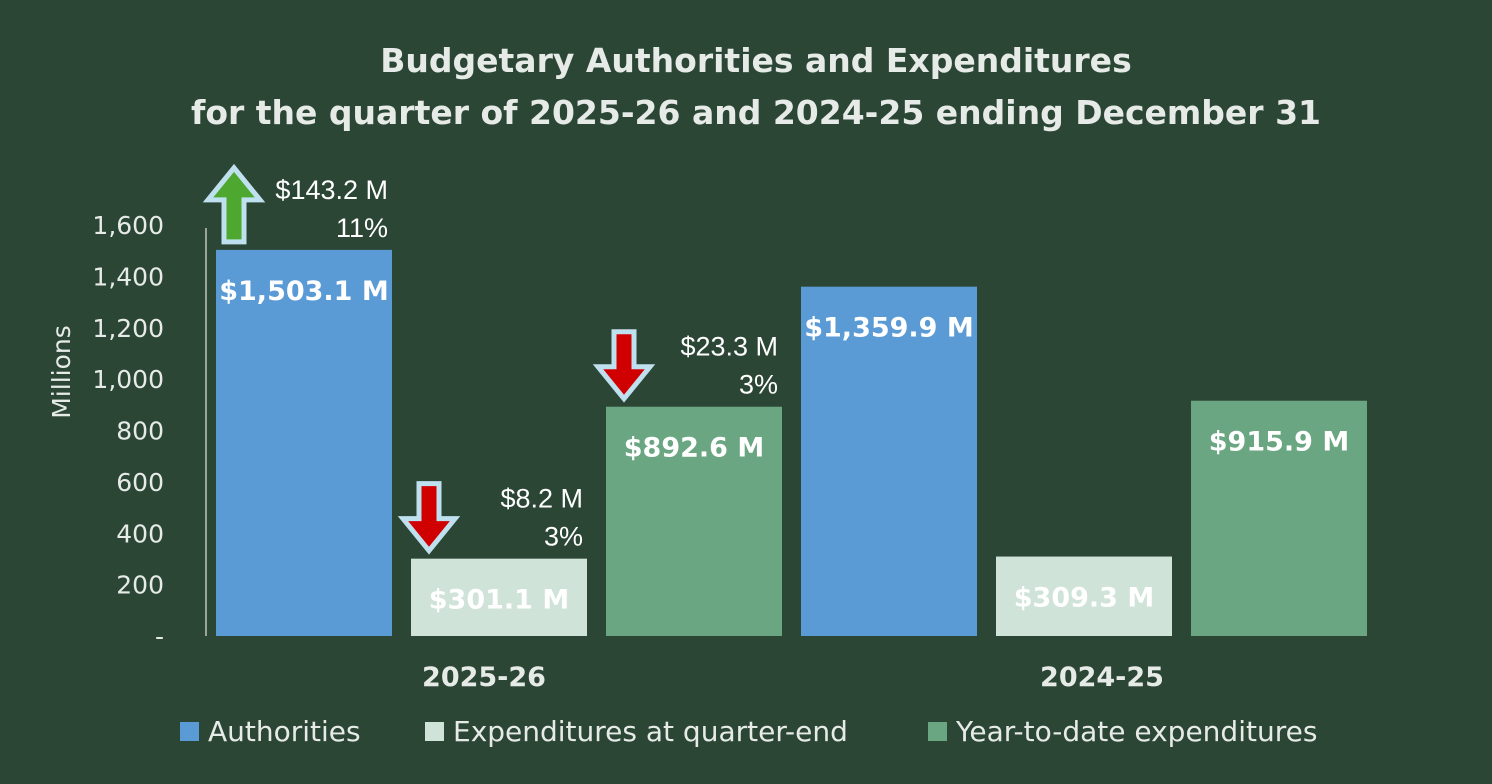 Image resolution: width=1492 pixels, height=784 pixels. I want to click on y-tick-label: 1,200, so click(128, 328).